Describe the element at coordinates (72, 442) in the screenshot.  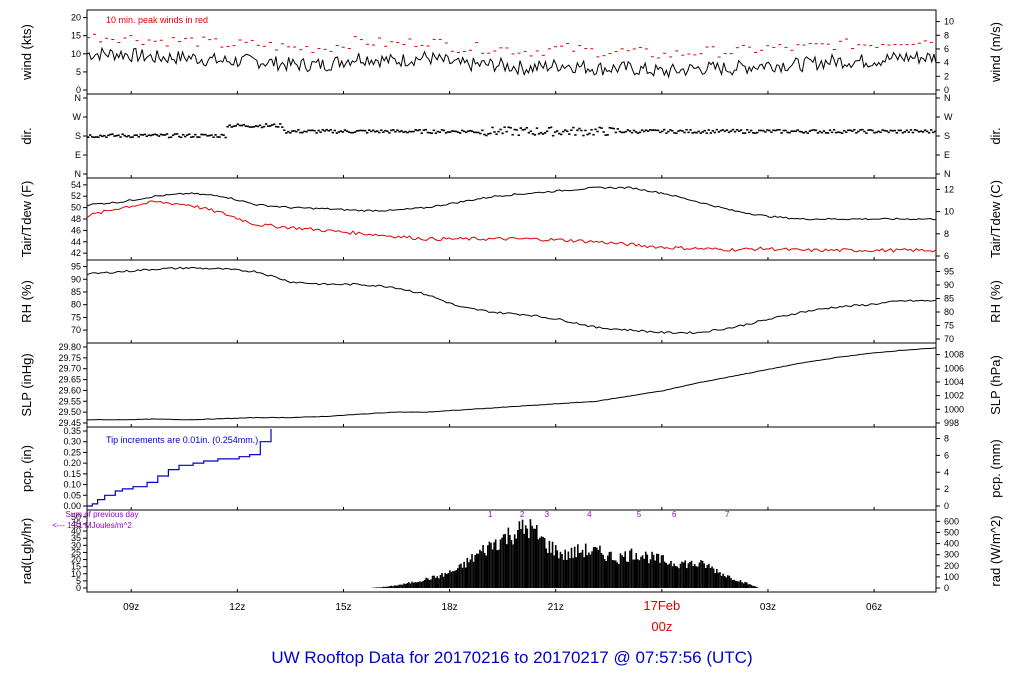
I see `ytick-label-pcp: 0.30` at that location.